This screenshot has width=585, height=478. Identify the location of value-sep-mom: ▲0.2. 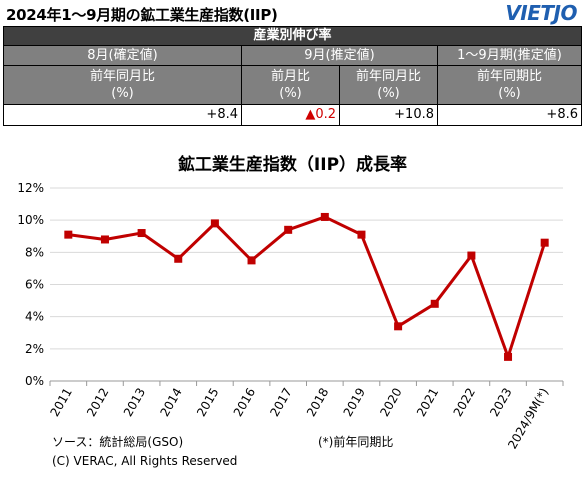
(290, 115).